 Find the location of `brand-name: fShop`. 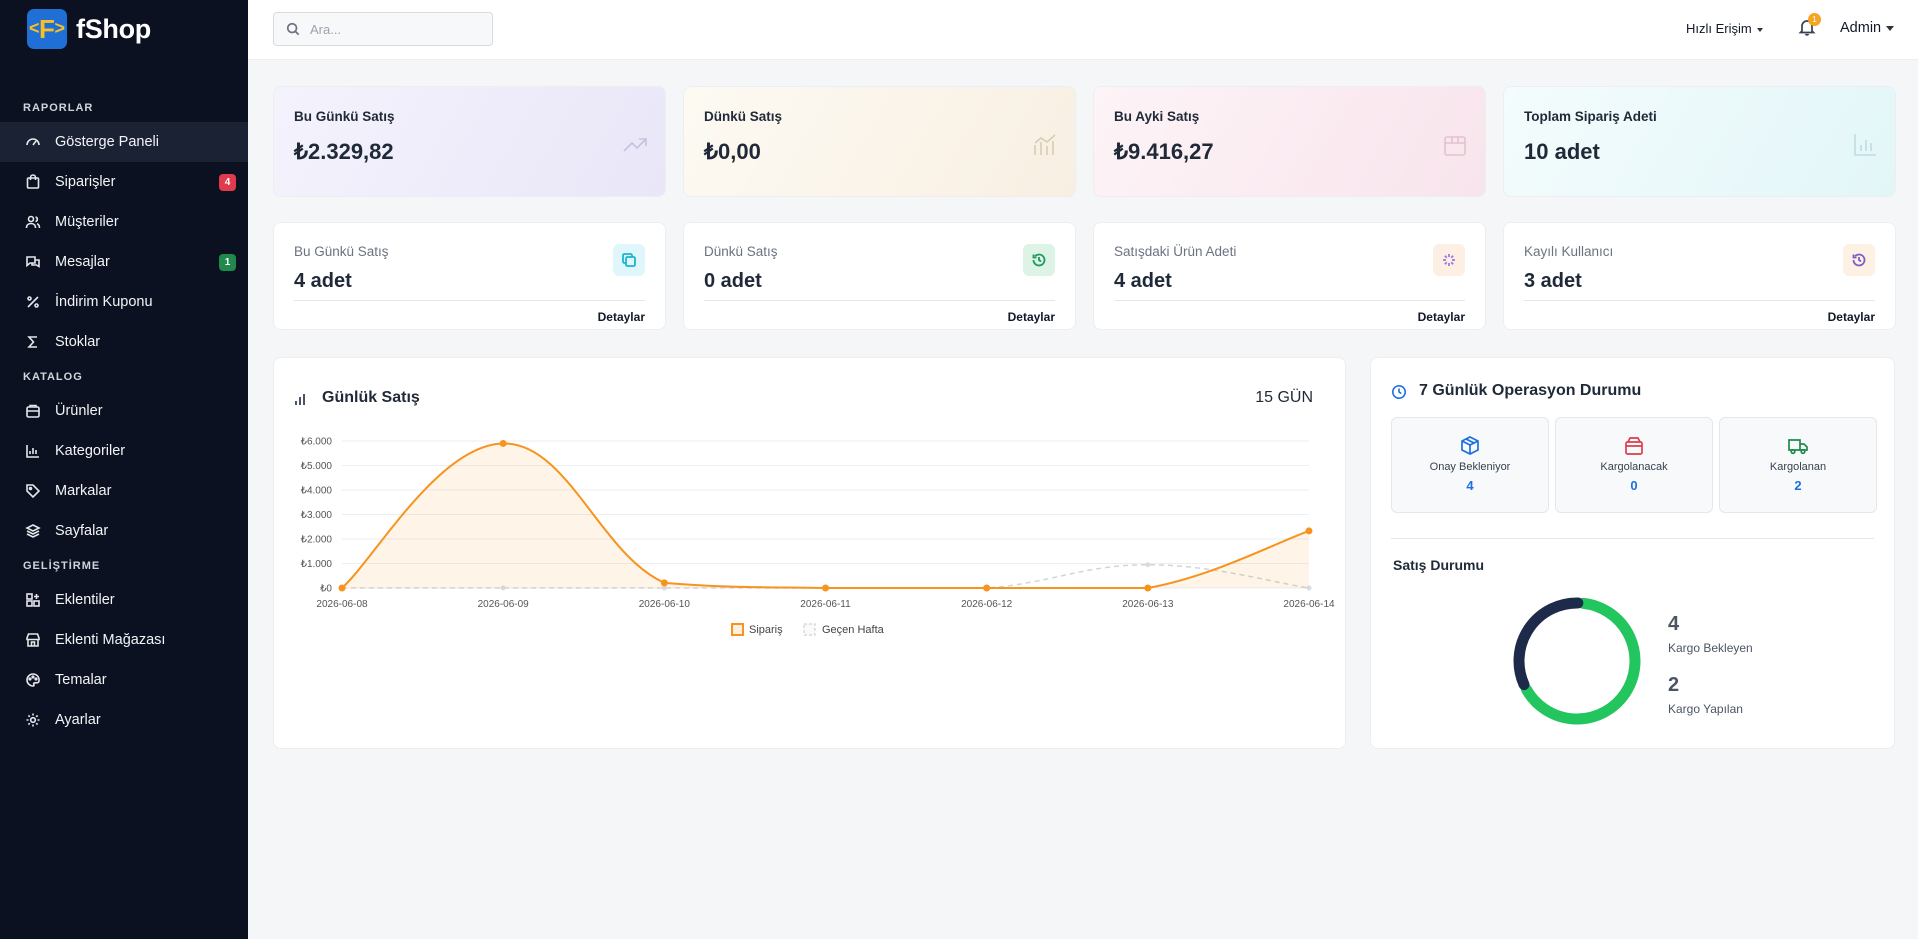

brand-name: fShop is located at coordinates (113, 28).